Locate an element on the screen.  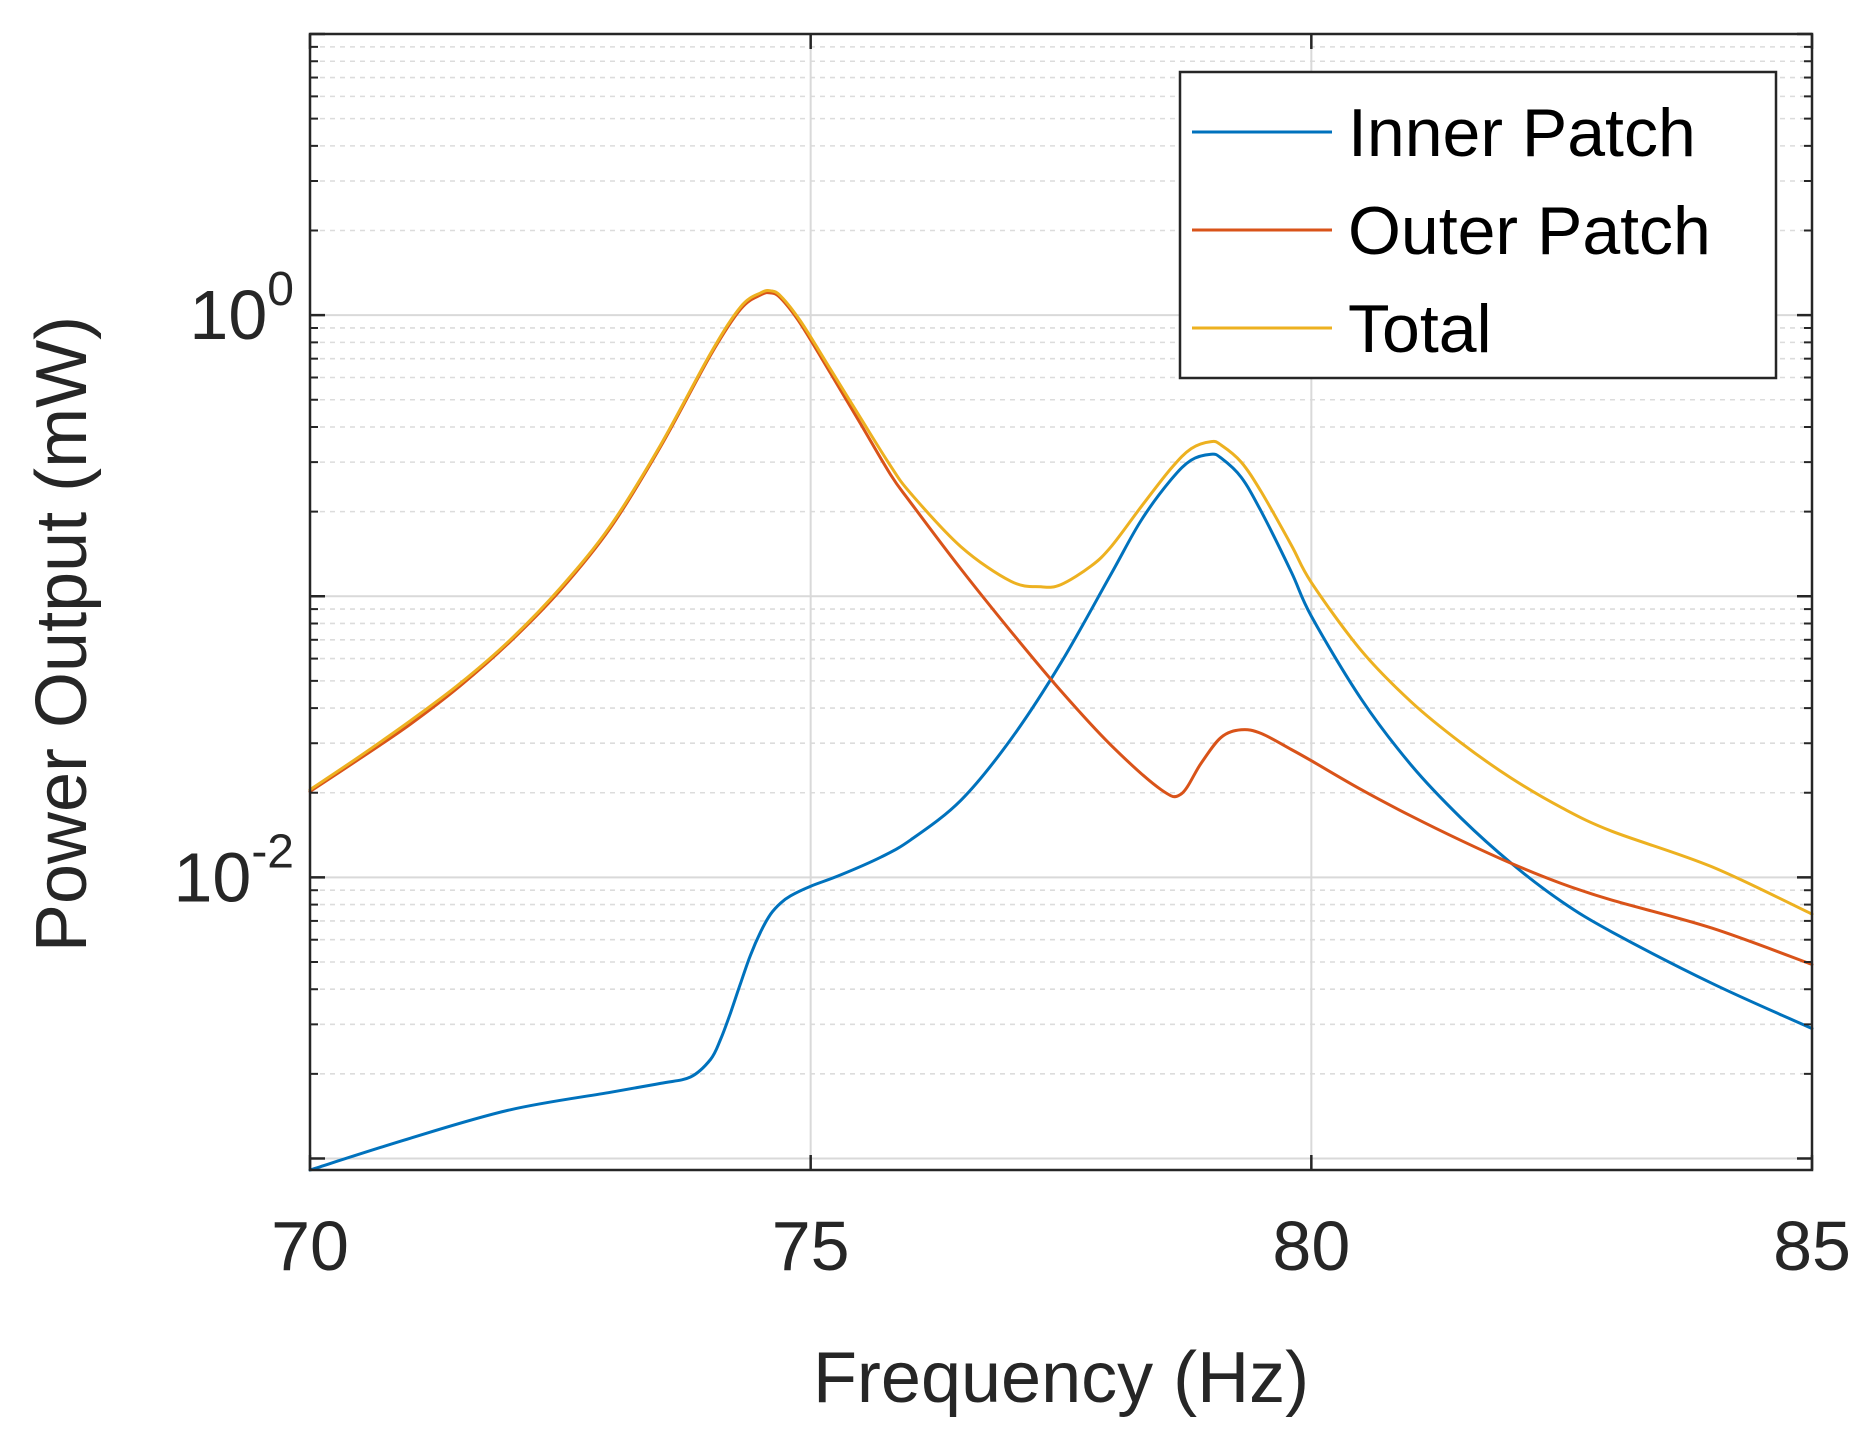
y-axis-title: Power Output (mW) is located at coordinates (62, 634).